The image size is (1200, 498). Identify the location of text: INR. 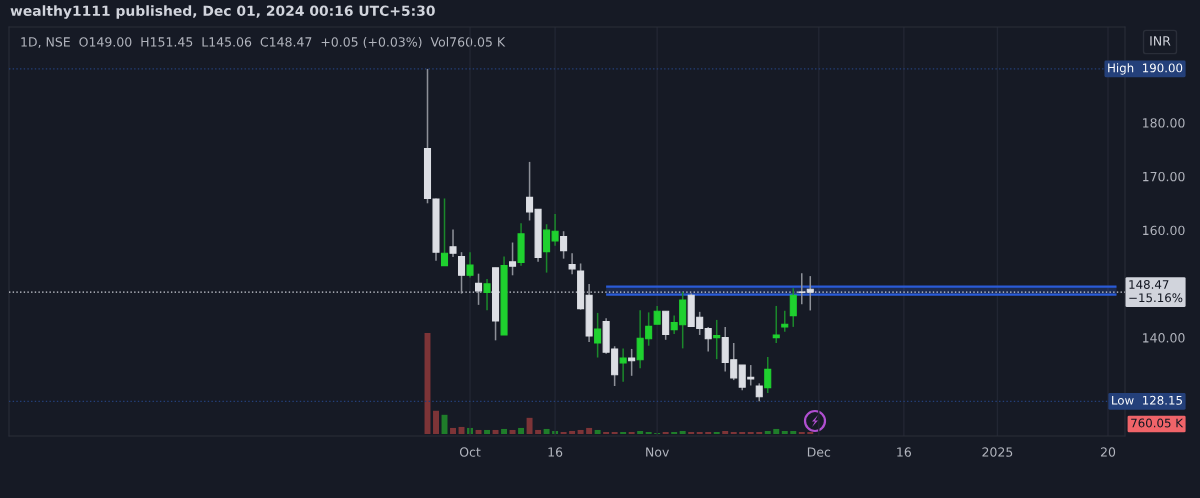
(1160, 41).